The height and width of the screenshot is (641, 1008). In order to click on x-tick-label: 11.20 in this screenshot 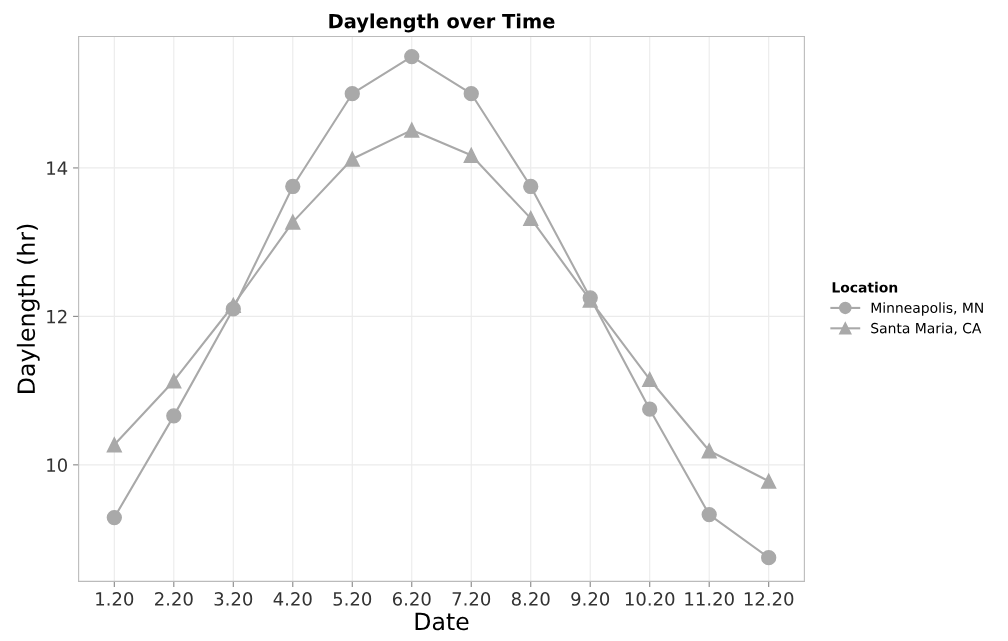, I will do `click(709, 599)`.